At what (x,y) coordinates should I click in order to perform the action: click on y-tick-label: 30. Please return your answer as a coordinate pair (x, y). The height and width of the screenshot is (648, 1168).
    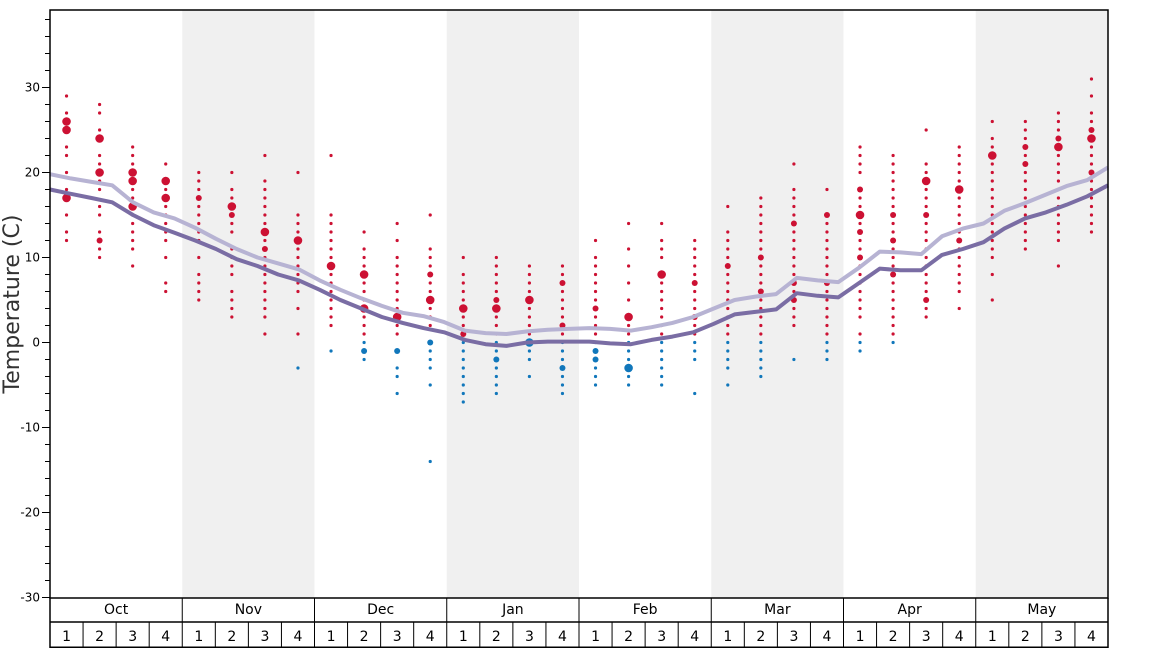
    Looking at the image, I should click on (32, 88).